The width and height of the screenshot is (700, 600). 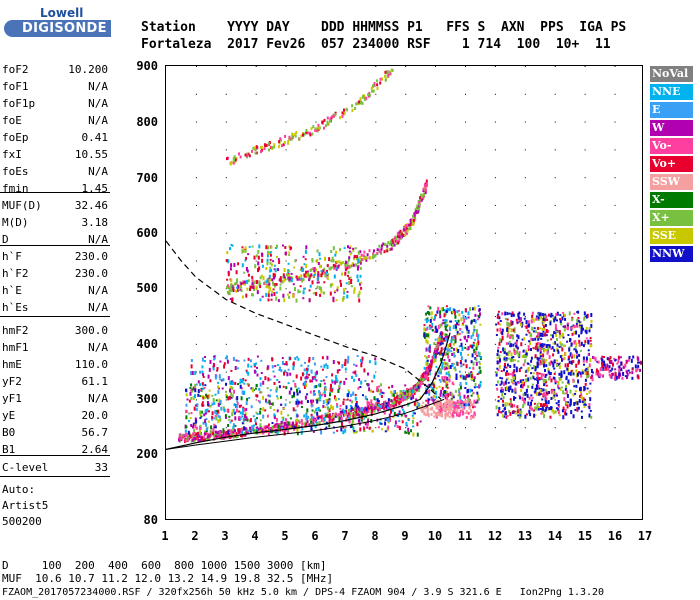 I want to click on lowell-logo-text: Lowell, so click(x=62, y=13).